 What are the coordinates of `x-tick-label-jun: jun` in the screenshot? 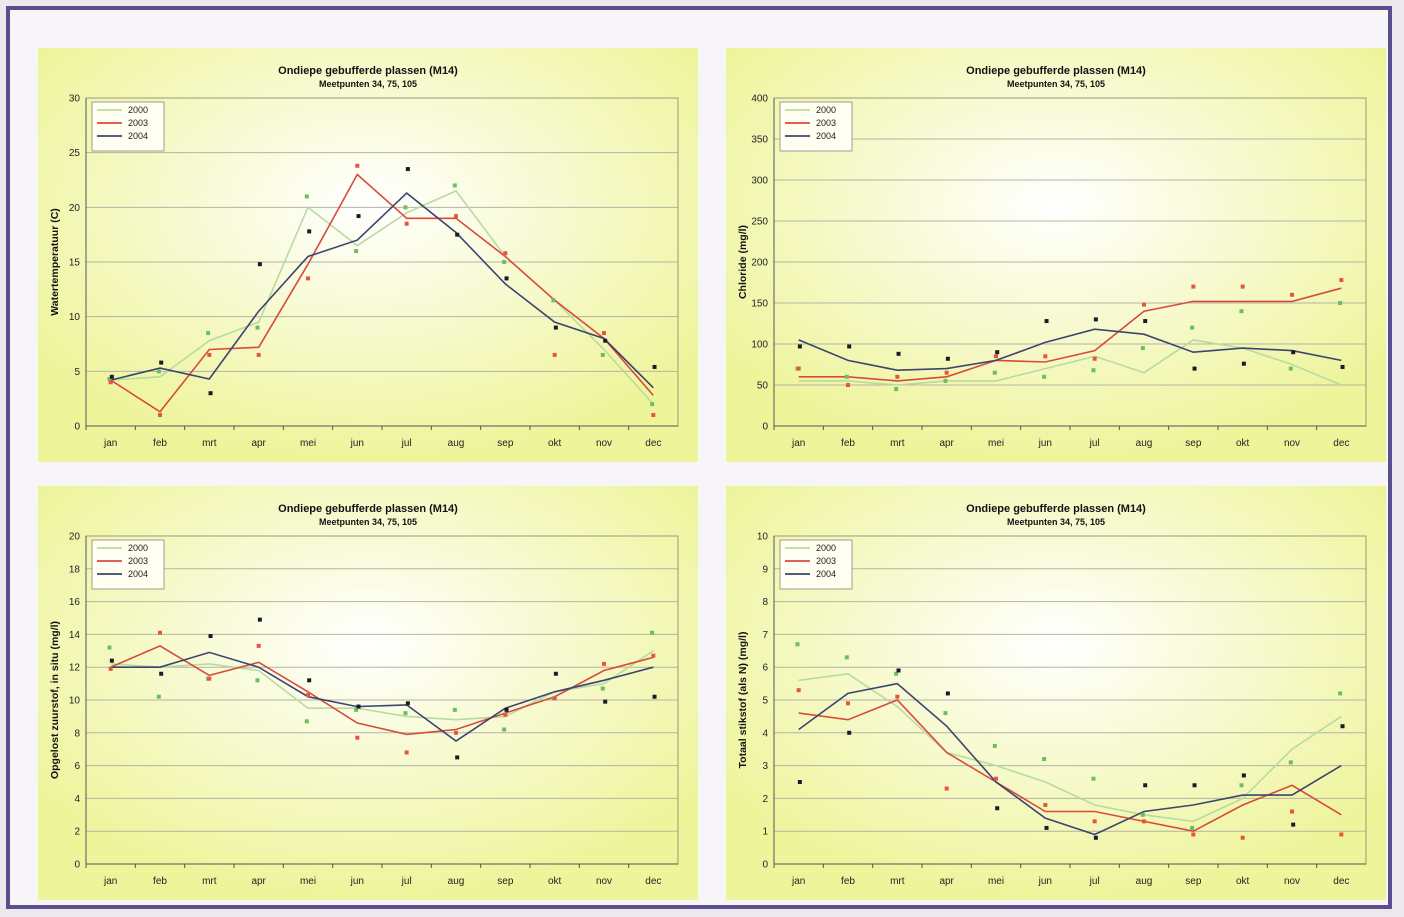 It's located at (357, 443).